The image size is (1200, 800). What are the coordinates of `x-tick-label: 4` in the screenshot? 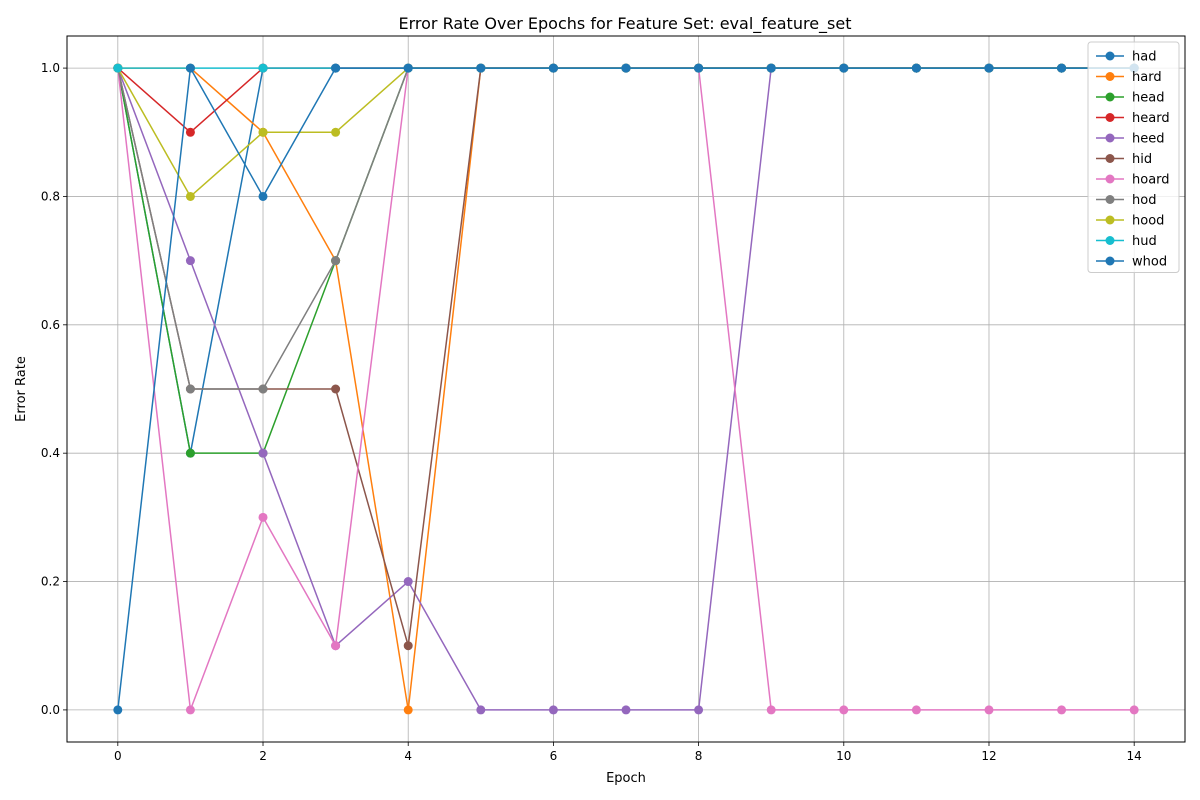 It's located at (408, 756).